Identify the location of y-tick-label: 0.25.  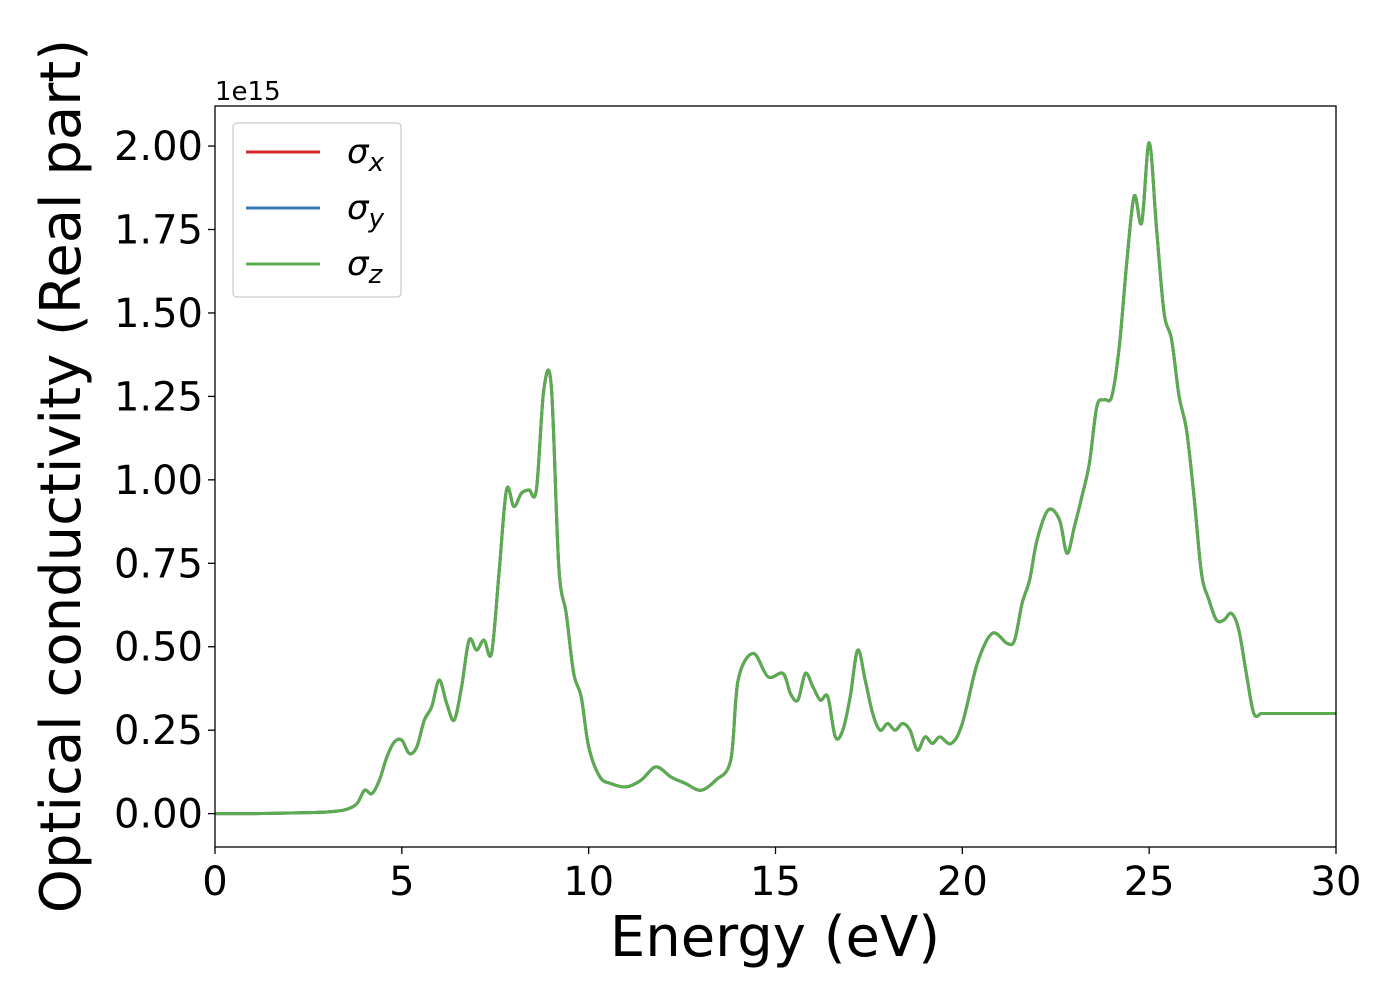
(158, 731).